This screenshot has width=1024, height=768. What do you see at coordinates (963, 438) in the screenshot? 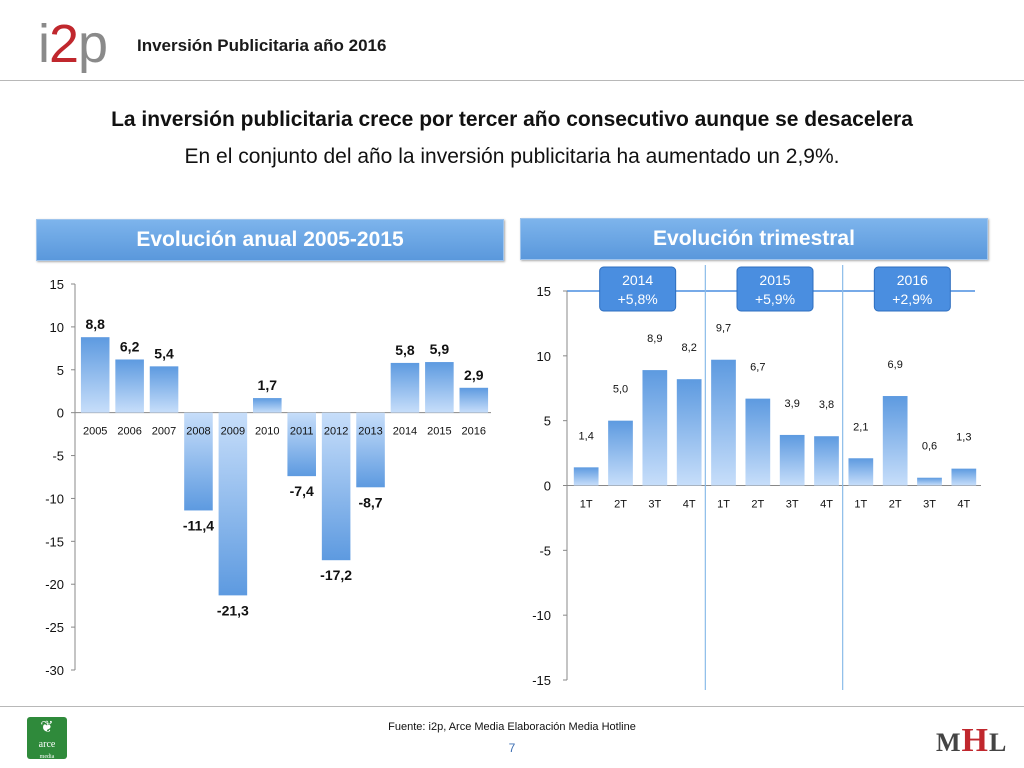
I see `quarterly-value-label: 1,3` at bounding box center [963, 438].